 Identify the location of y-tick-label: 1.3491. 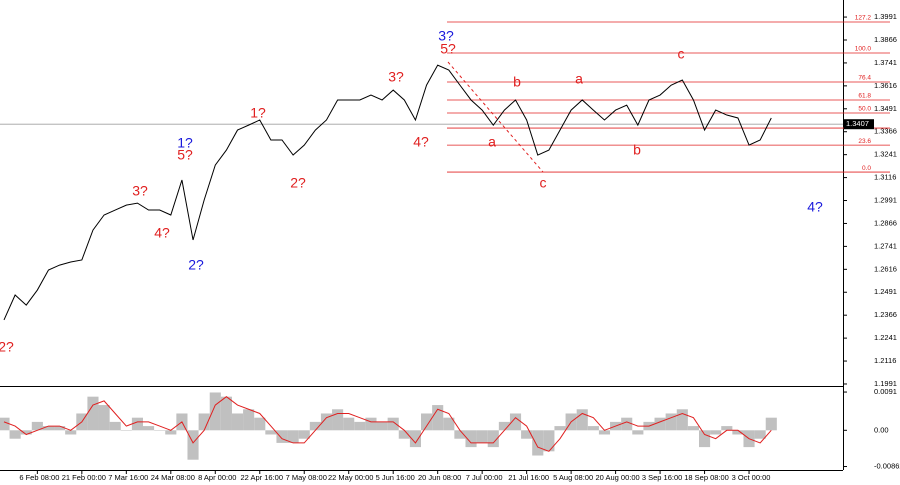
(885, 108).